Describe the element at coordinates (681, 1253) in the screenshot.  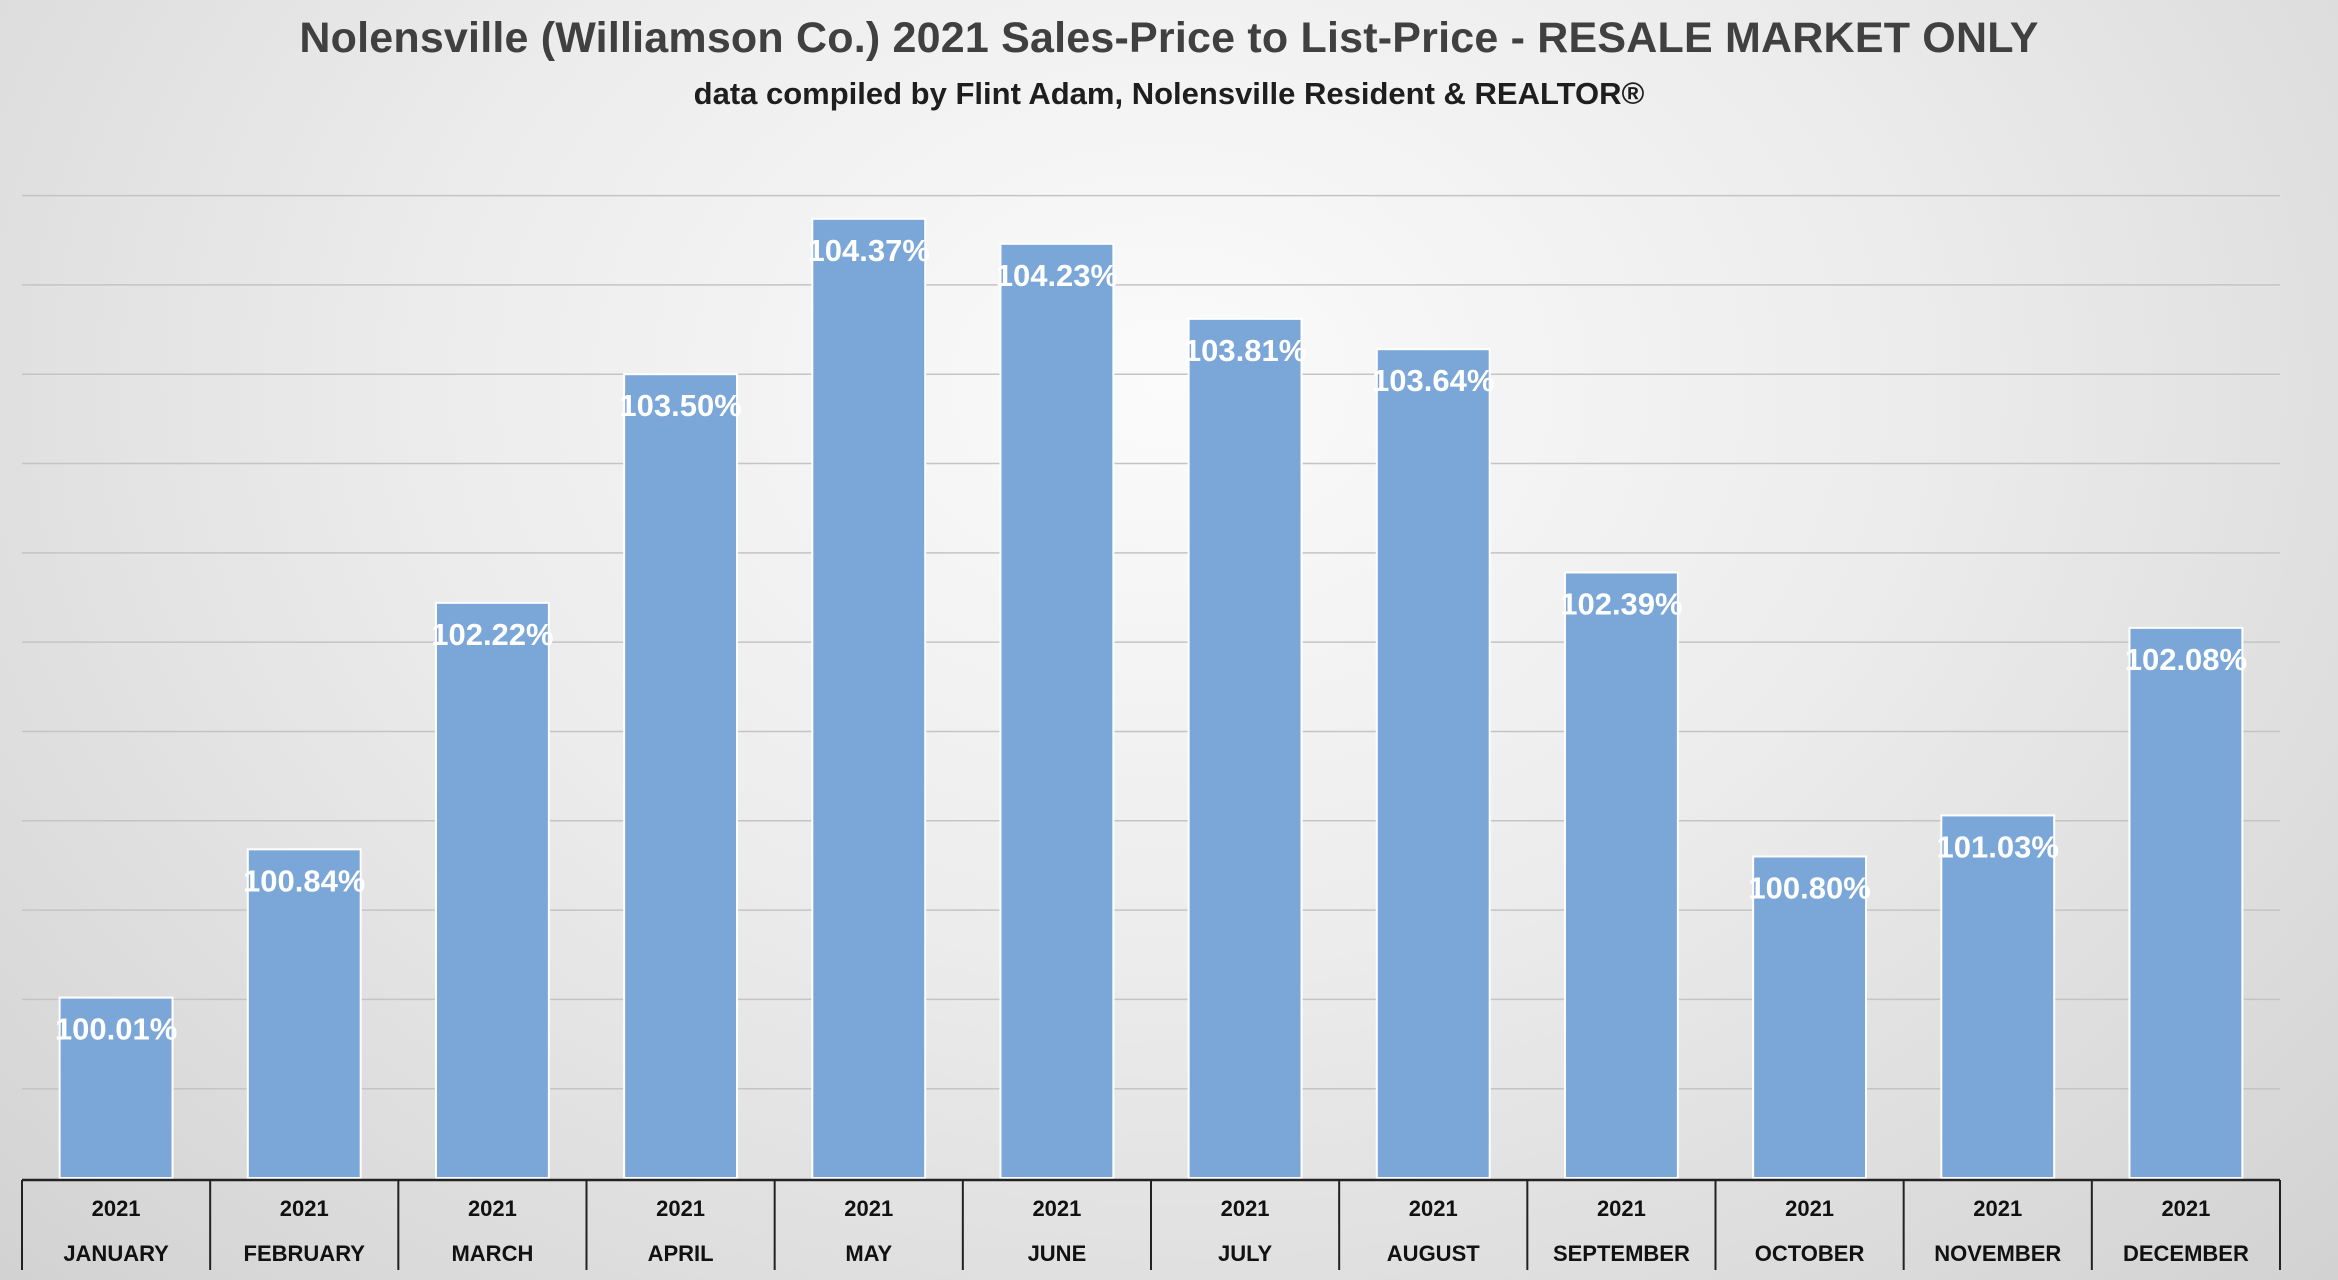
I see `tick-label-month: APRIL` at that location.